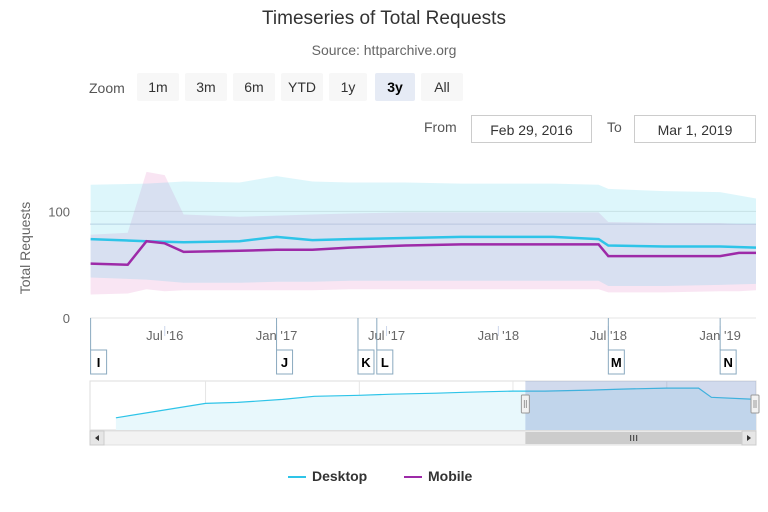 The image size is (768, 512). What do you see at coordinates (340, 476) in the screenshot?
I see `legend-desktop-label: Desktop` at bounding box center [340, 476].